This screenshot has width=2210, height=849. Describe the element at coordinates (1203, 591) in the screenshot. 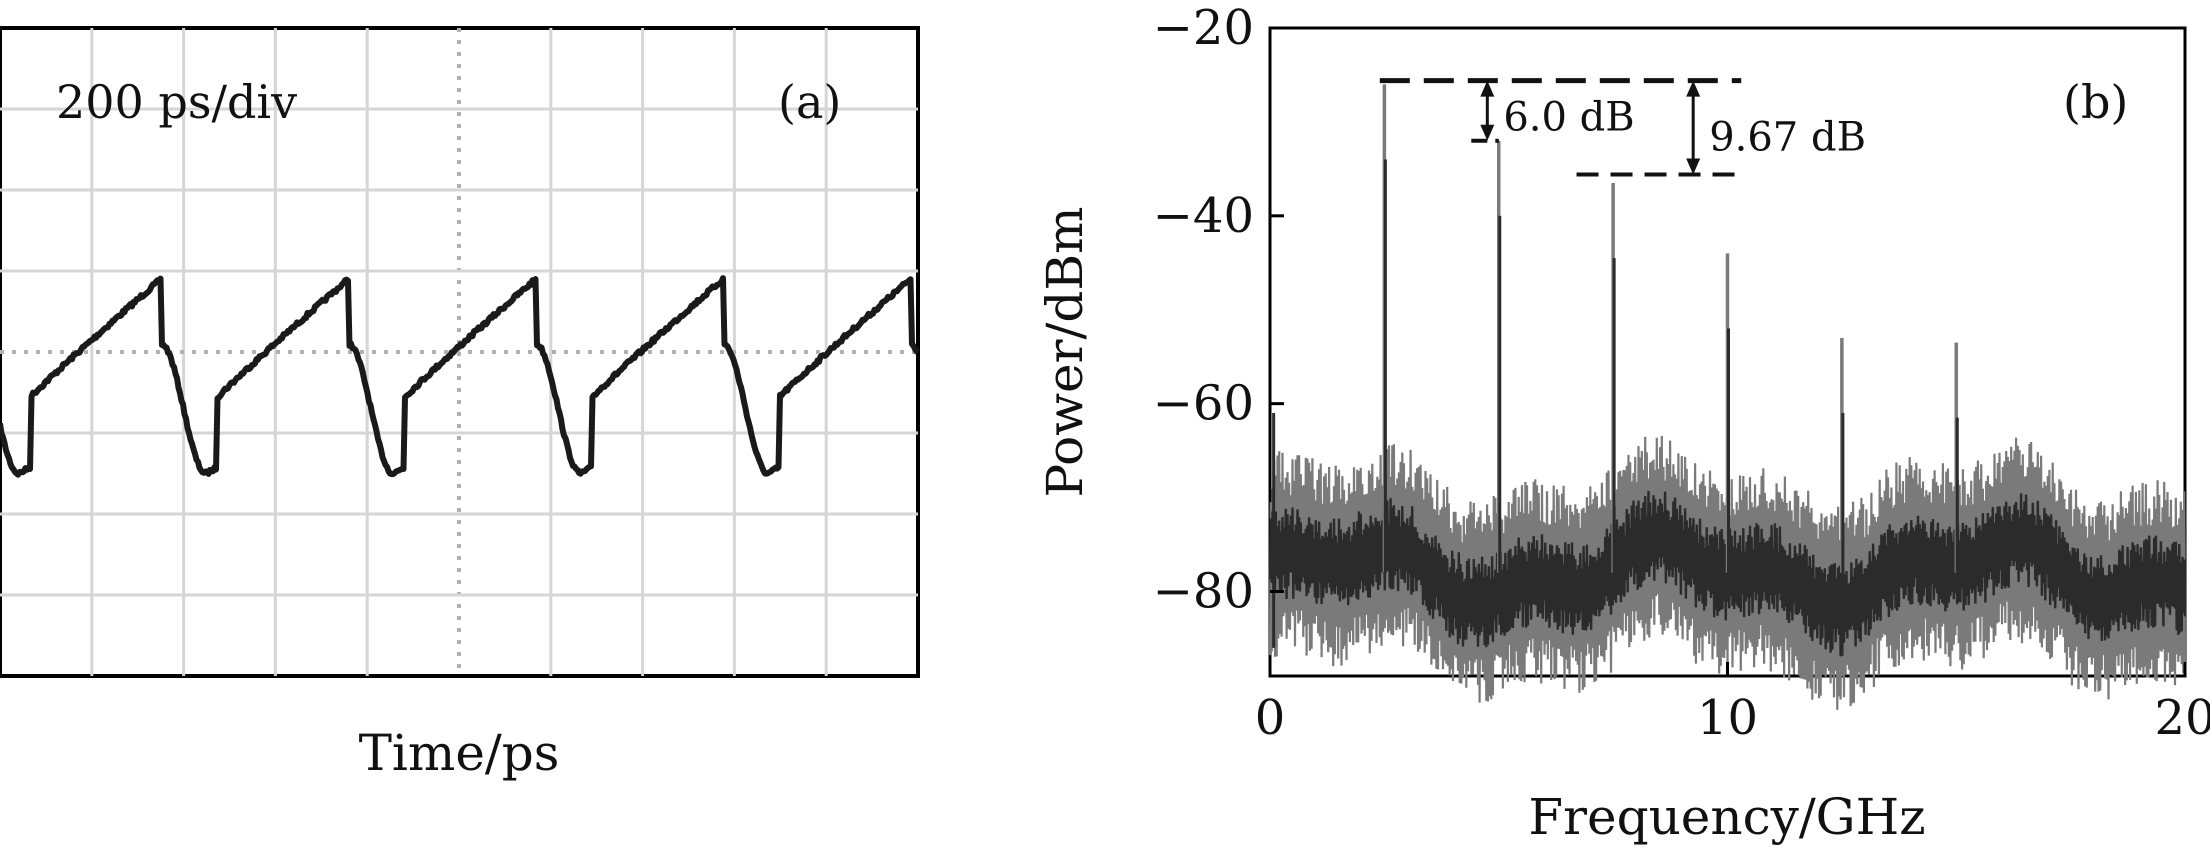

I see `y-tick-label: −80` at that location.